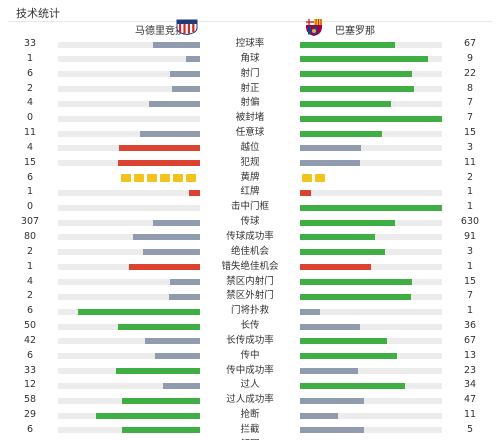 This screenshot has width=500, height=440. Describe the element at coordinates (470, 326) in the screenshot. I see `away-value: 36` at that location.